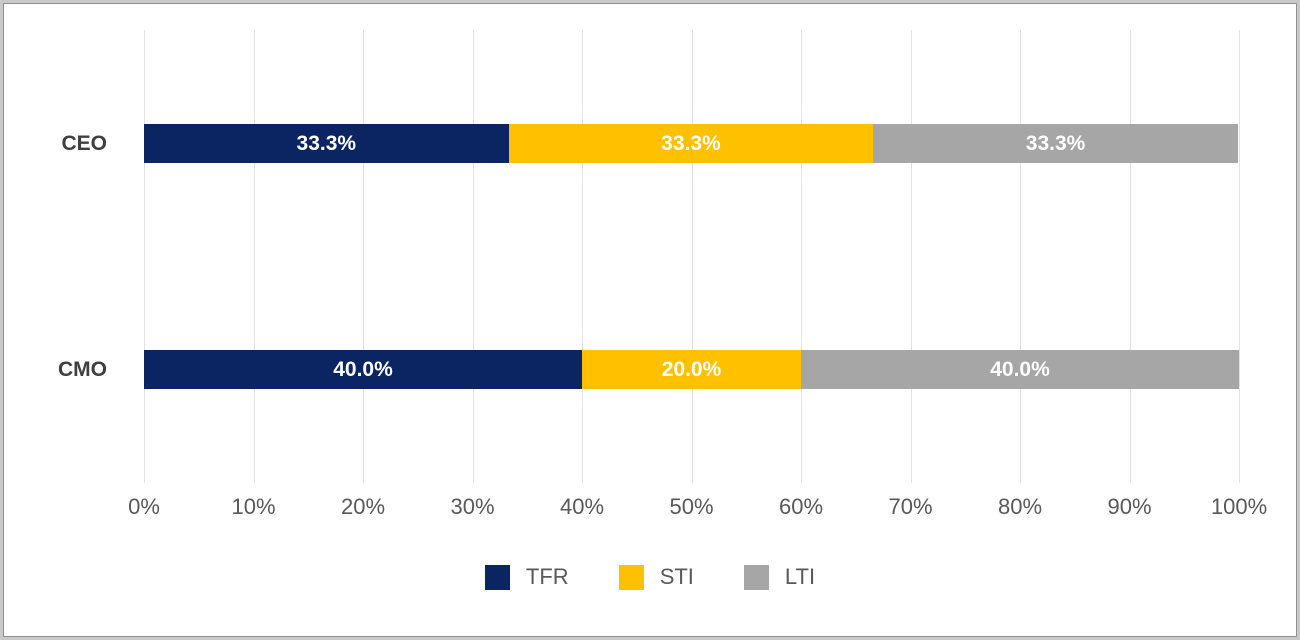  I want to click on bar-segment-sti: 20.0%, so click(691, 369).